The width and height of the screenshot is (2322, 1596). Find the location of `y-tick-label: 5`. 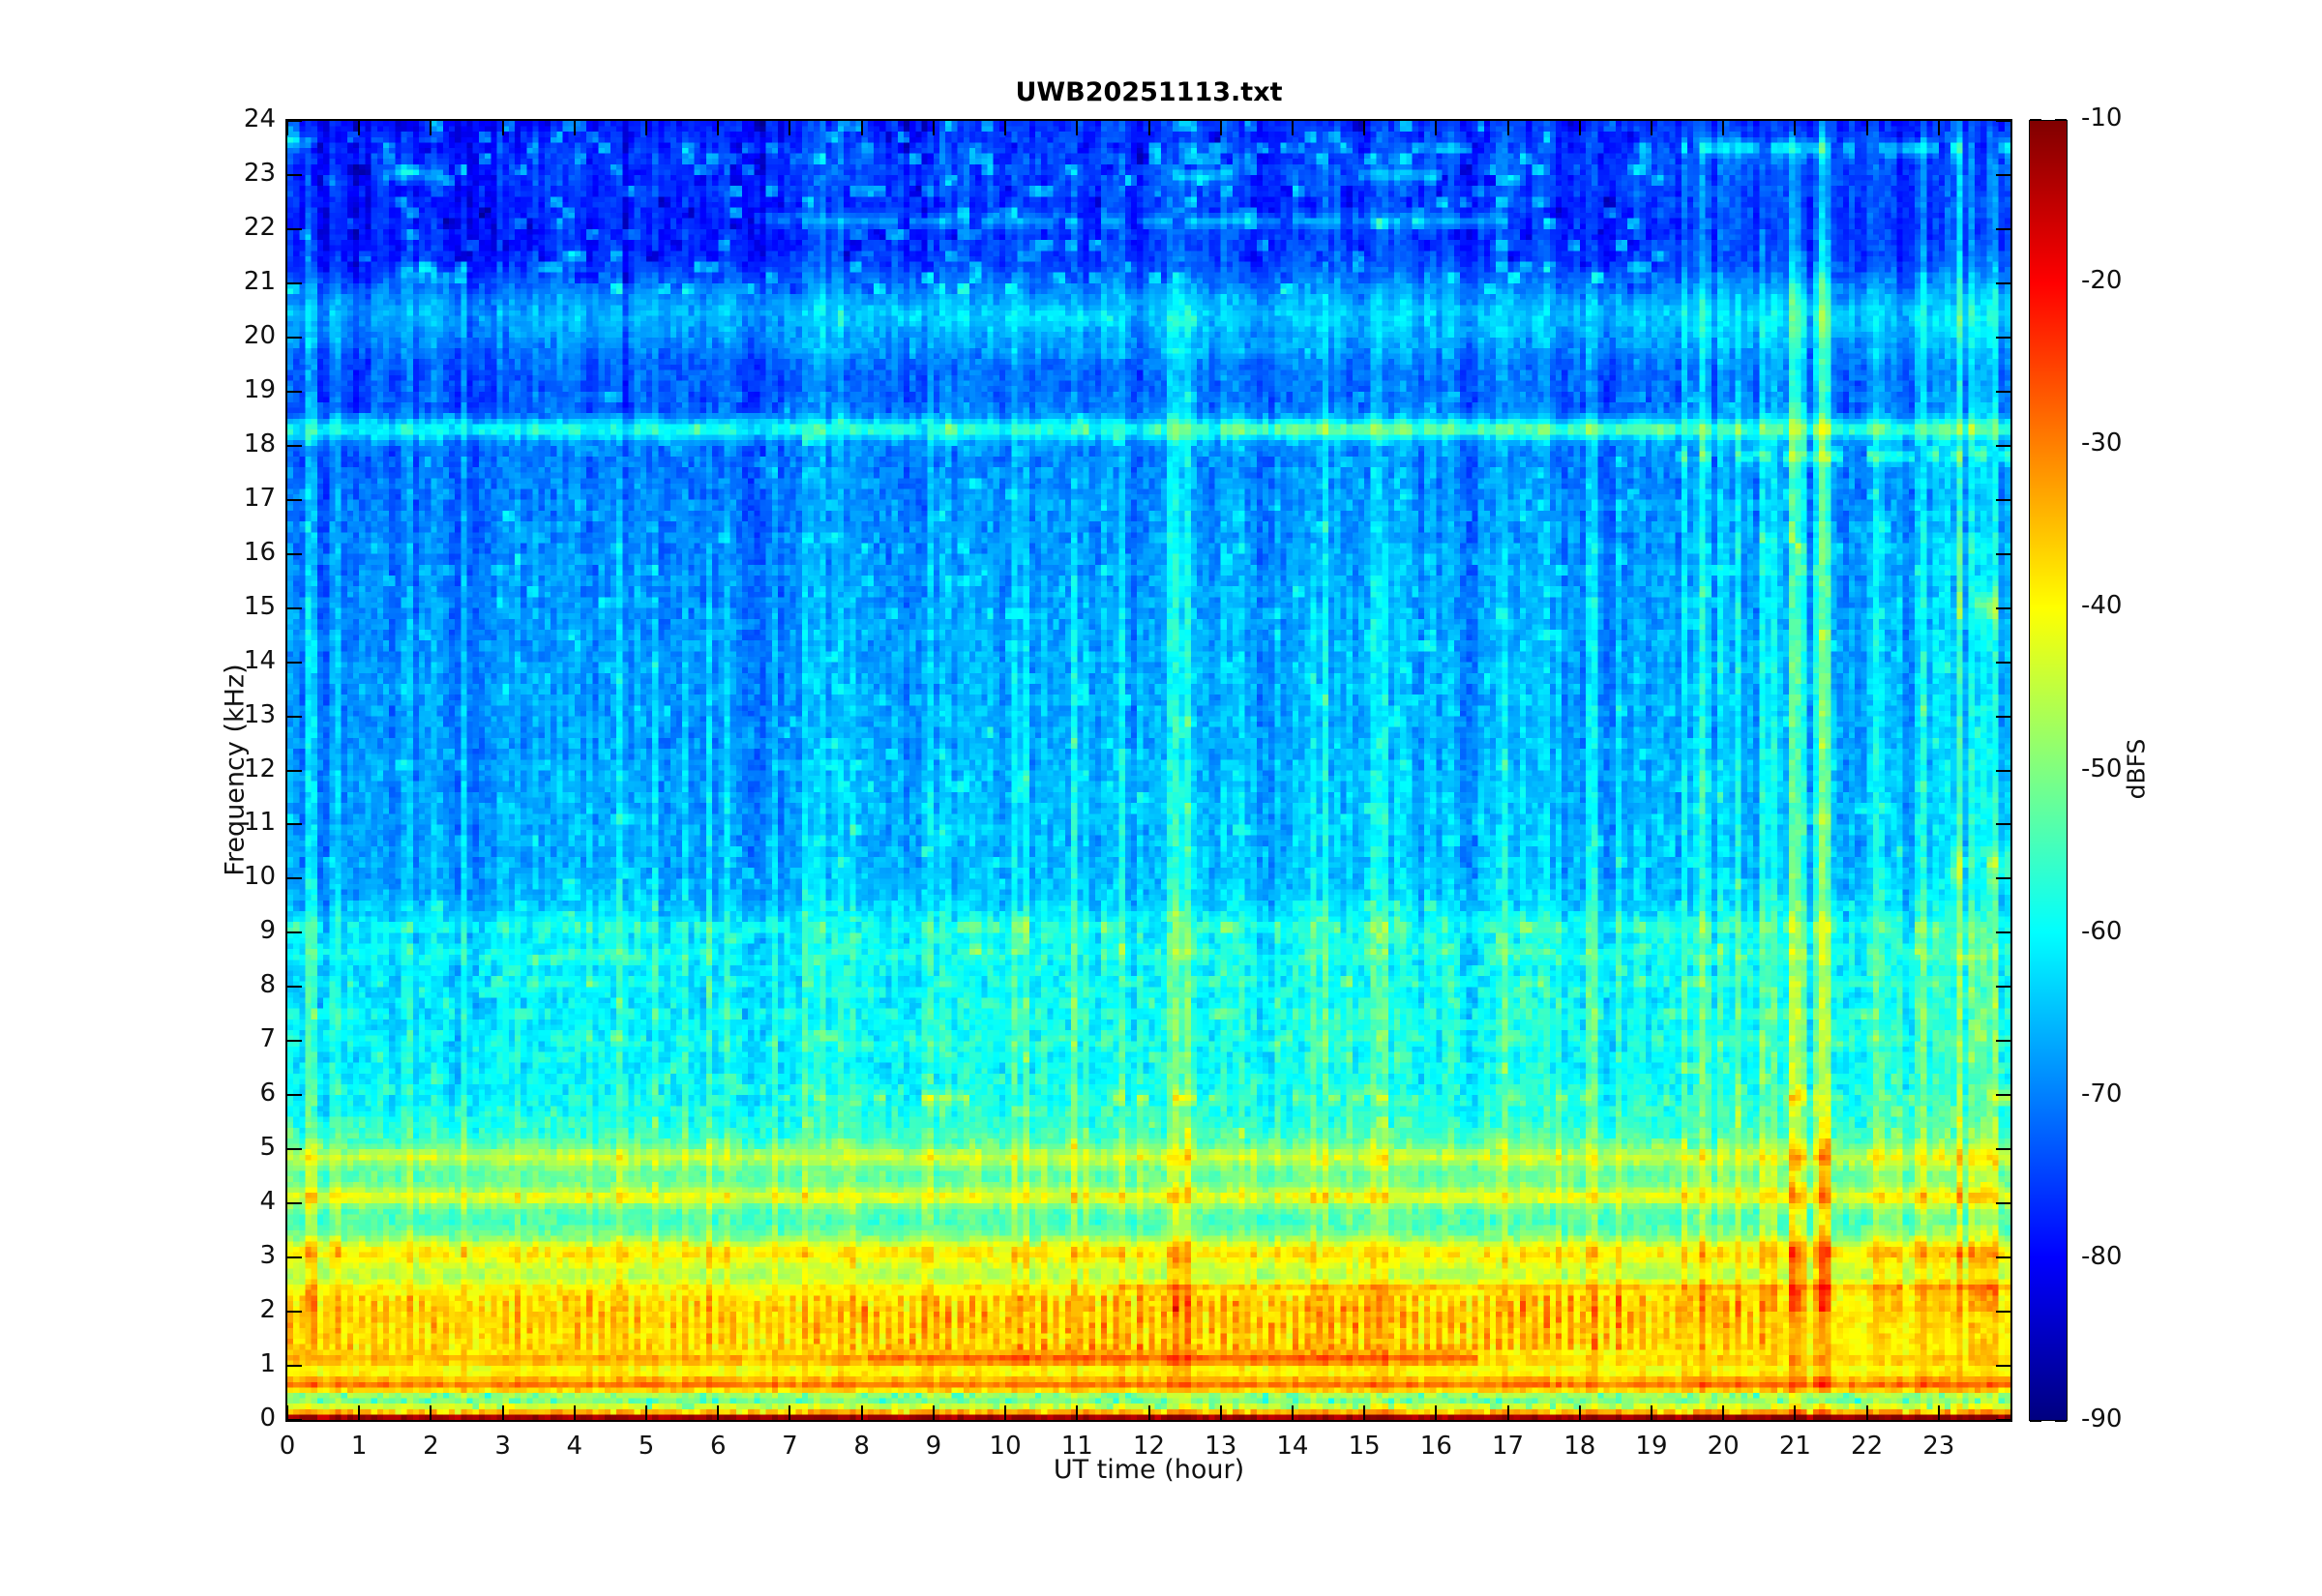

y-tick-label: 5 is located at coordinates (267, 1148).